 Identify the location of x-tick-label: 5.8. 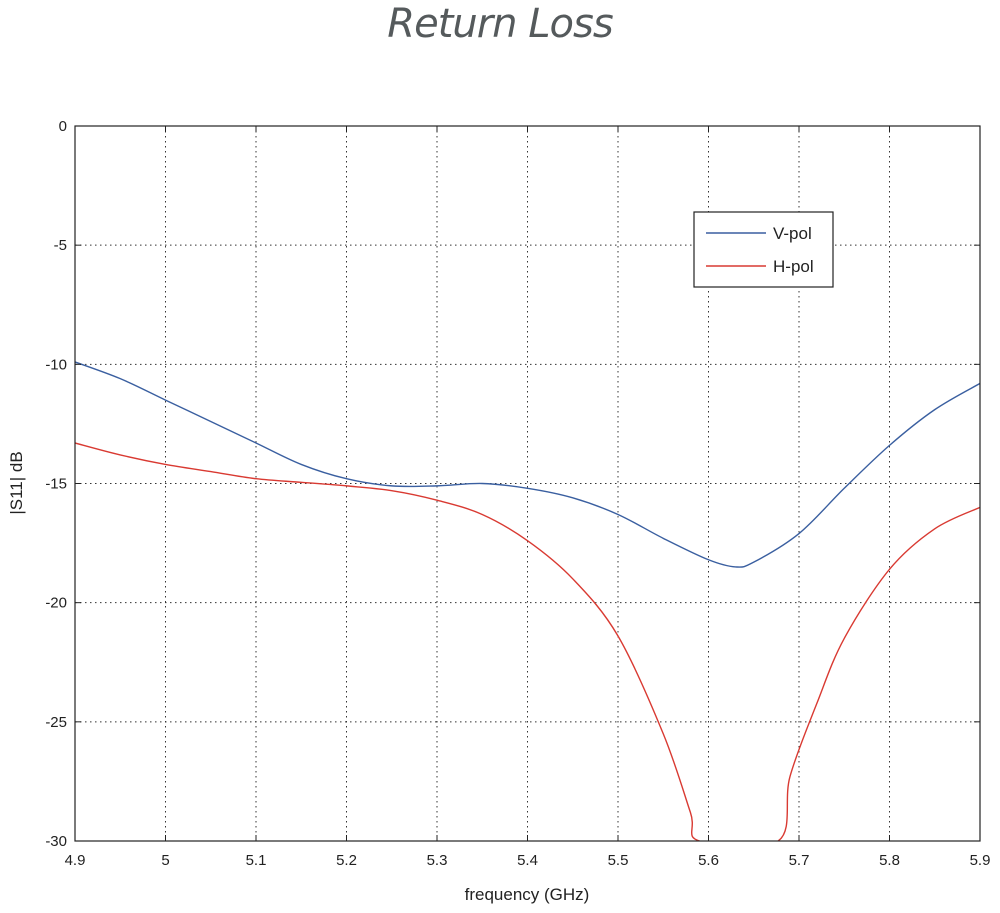
(889, 860).